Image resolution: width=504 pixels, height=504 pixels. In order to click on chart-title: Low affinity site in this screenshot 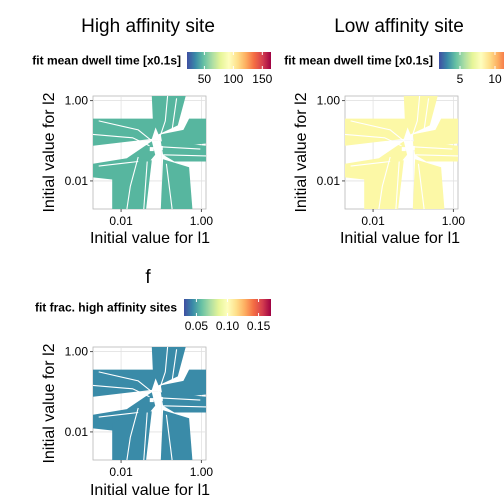, I will do `click(399, 26)`.